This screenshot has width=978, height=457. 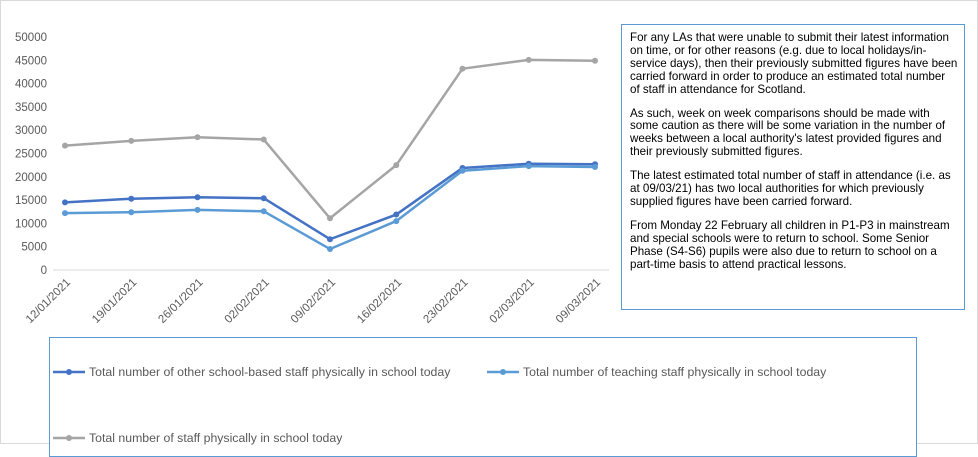 What do you see at coordinates (31, 224) in the screenshot?
I see `y-tick-label: 10000` at bounding box center [31, 224].